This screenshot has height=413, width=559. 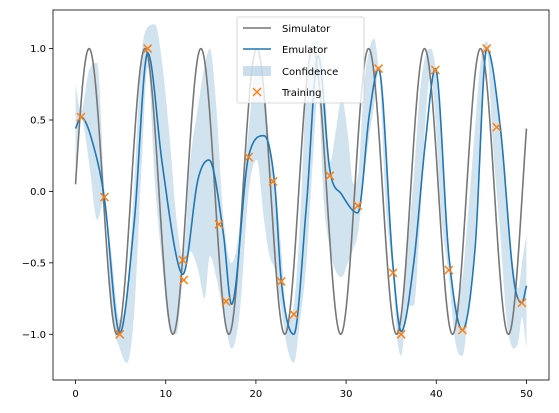 I want to click on legend-swatch-confidence, so click(x=257, y=71).